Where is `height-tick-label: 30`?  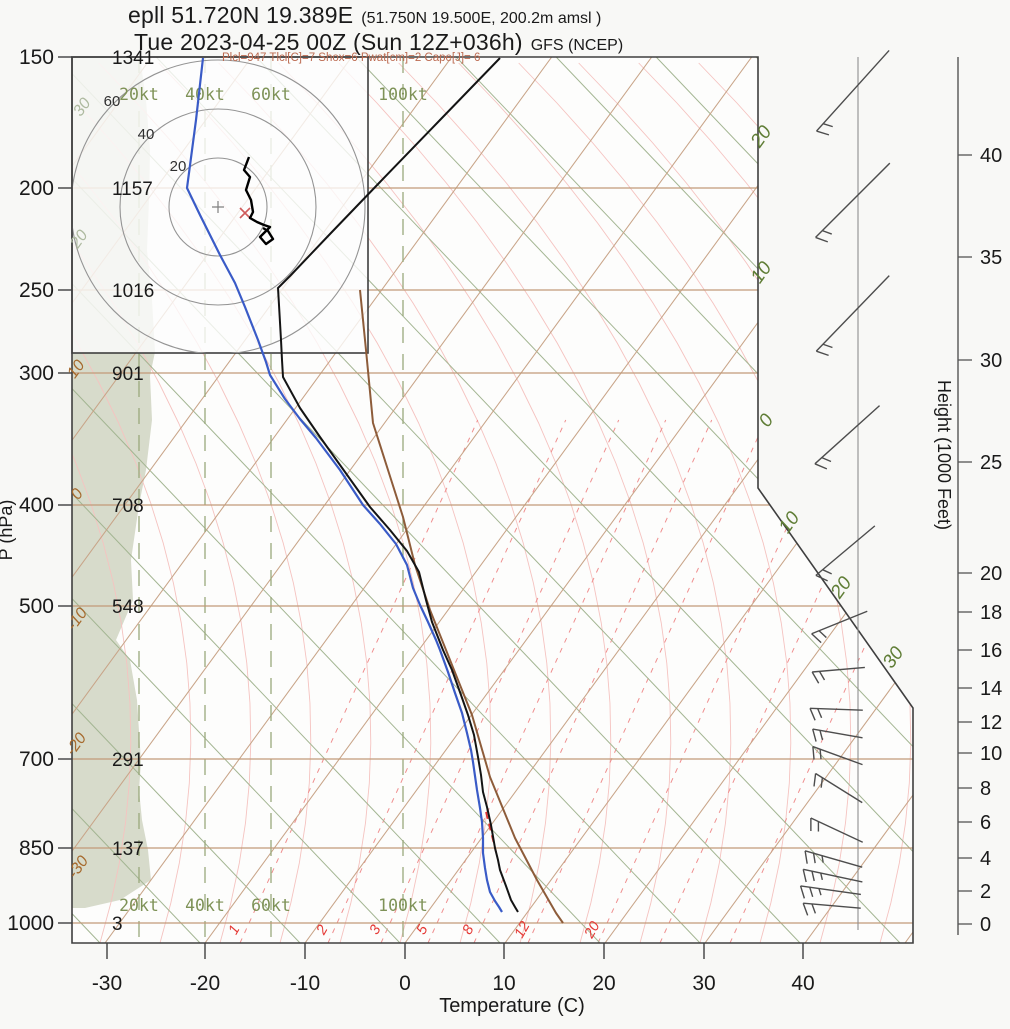
height-tick-label: 30 is located at coordinates (991, 361).